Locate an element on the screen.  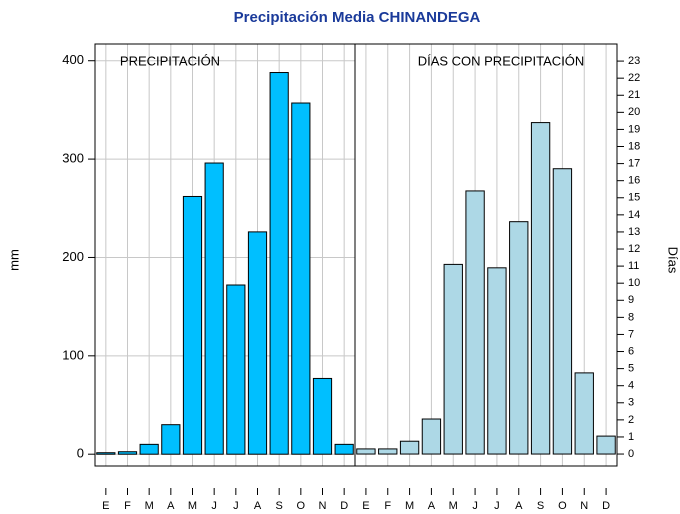
y-tick-label: 20 is located at coordinates (634, 112).